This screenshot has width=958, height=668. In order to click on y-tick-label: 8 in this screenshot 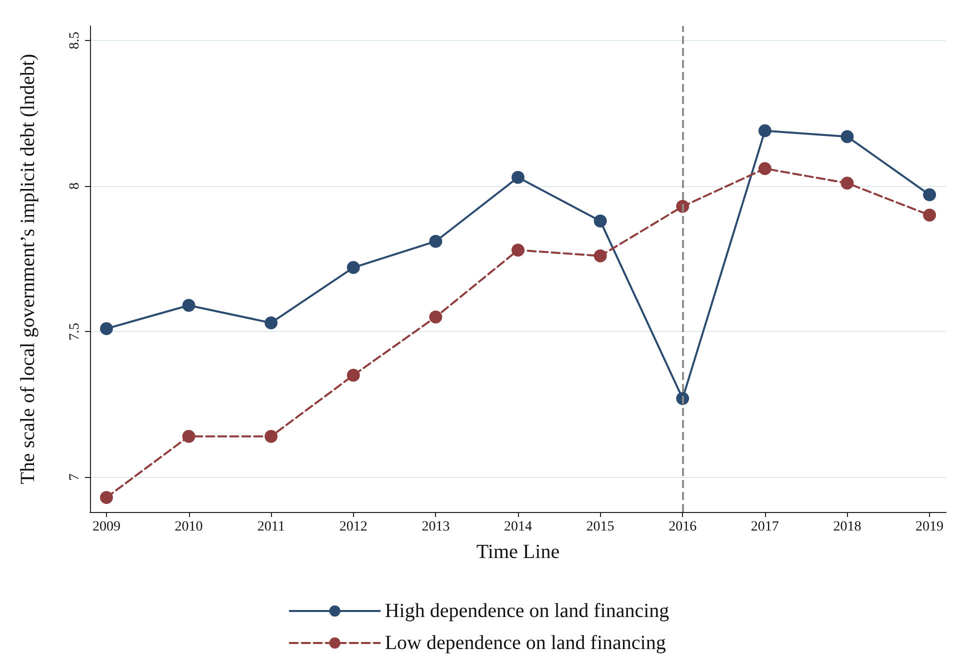, I will do `click(75, 186)`.